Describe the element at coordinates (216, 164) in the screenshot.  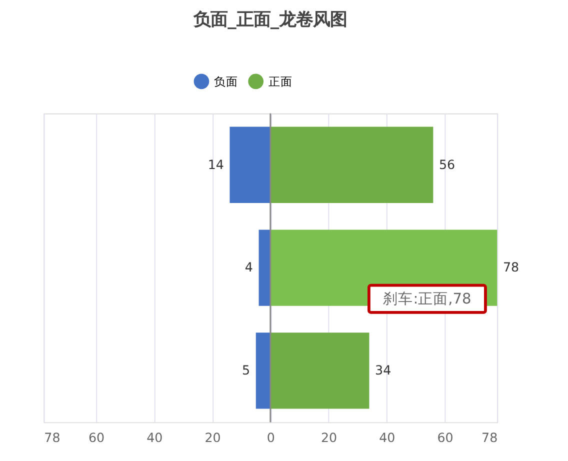
I see `data-label: 14` at that location.